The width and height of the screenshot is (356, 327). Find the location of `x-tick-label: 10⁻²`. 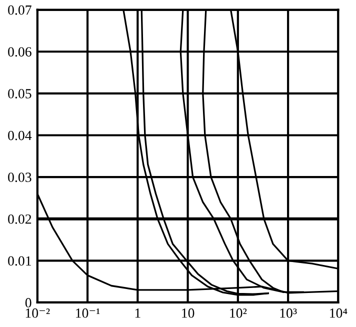

x-tick-label: 10⁻² is located at coordinates (38, 313).